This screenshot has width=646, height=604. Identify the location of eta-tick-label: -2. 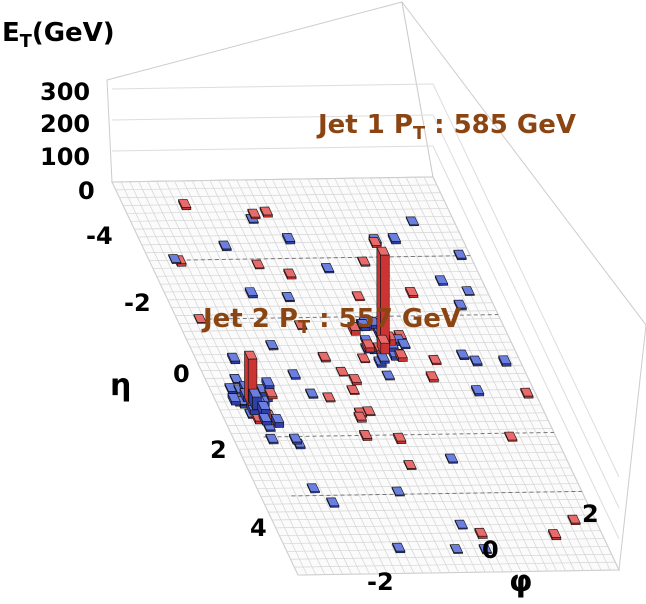
(137, 303).